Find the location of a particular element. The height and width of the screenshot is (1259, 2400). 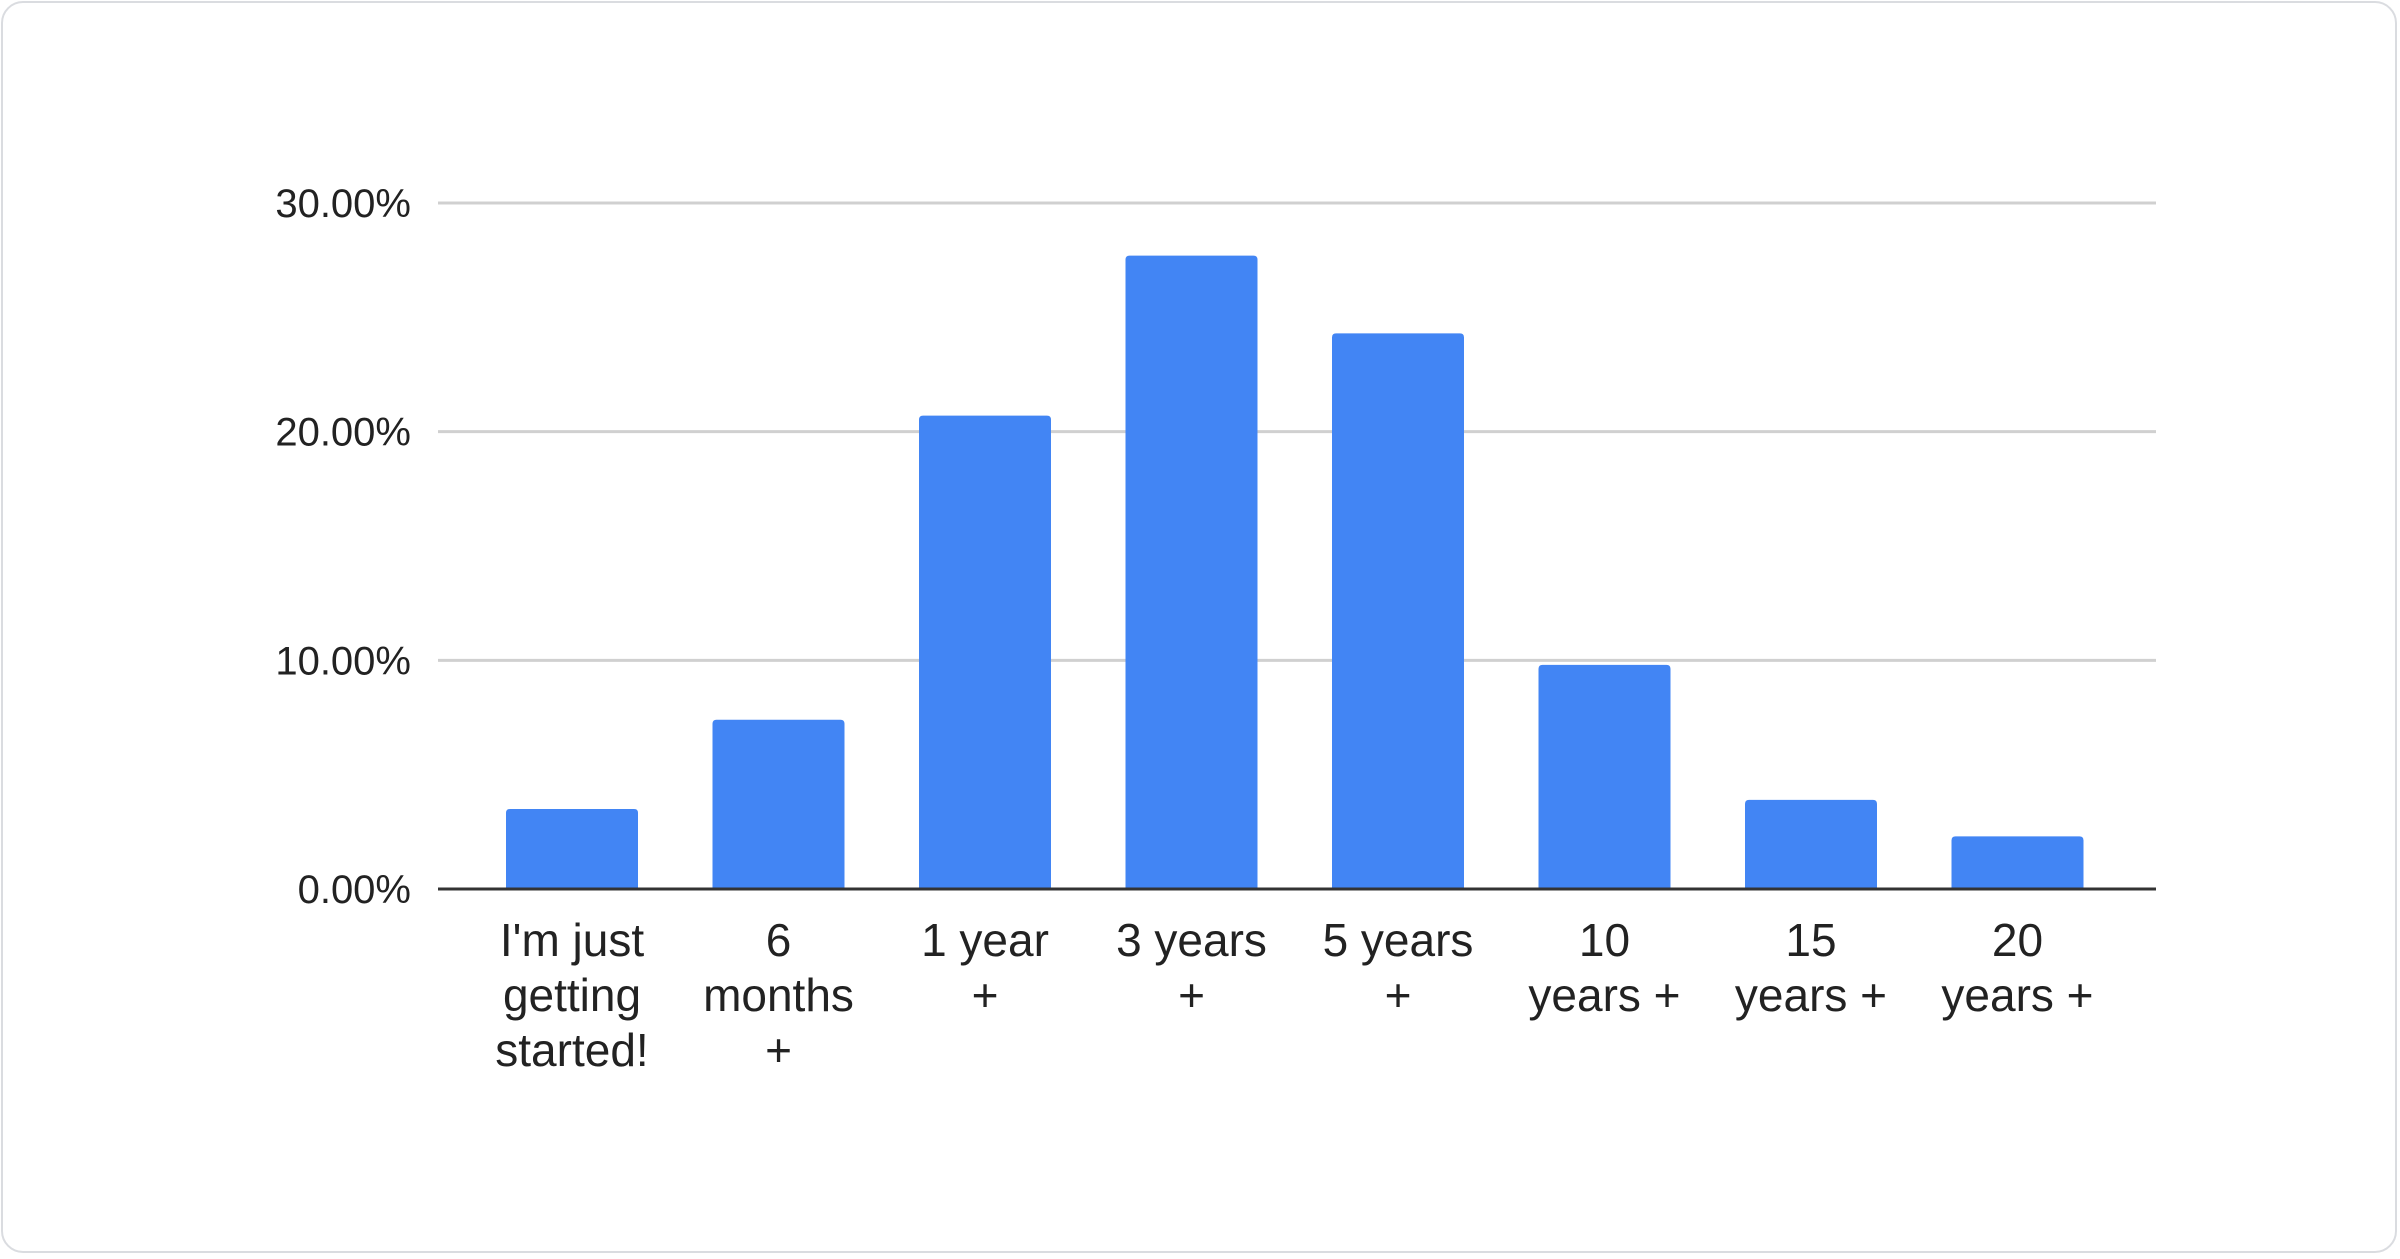

y-tick-label: 10.00% is located at coordinates (343, 661).